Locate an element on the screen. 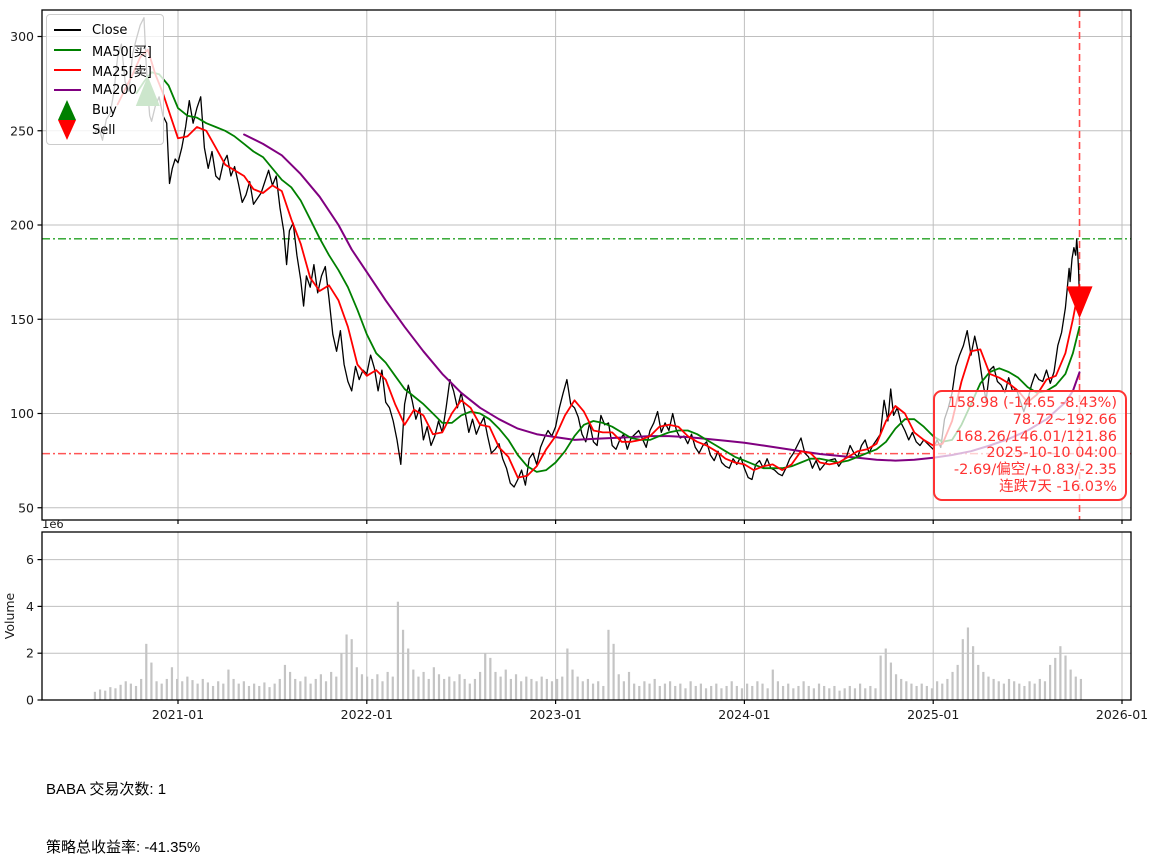 The height and width of the screenshot is (863, 1160). legend: Close MA50[买] MA25[卖] MA200 Buy Sell is located at coordinates (105, 79).